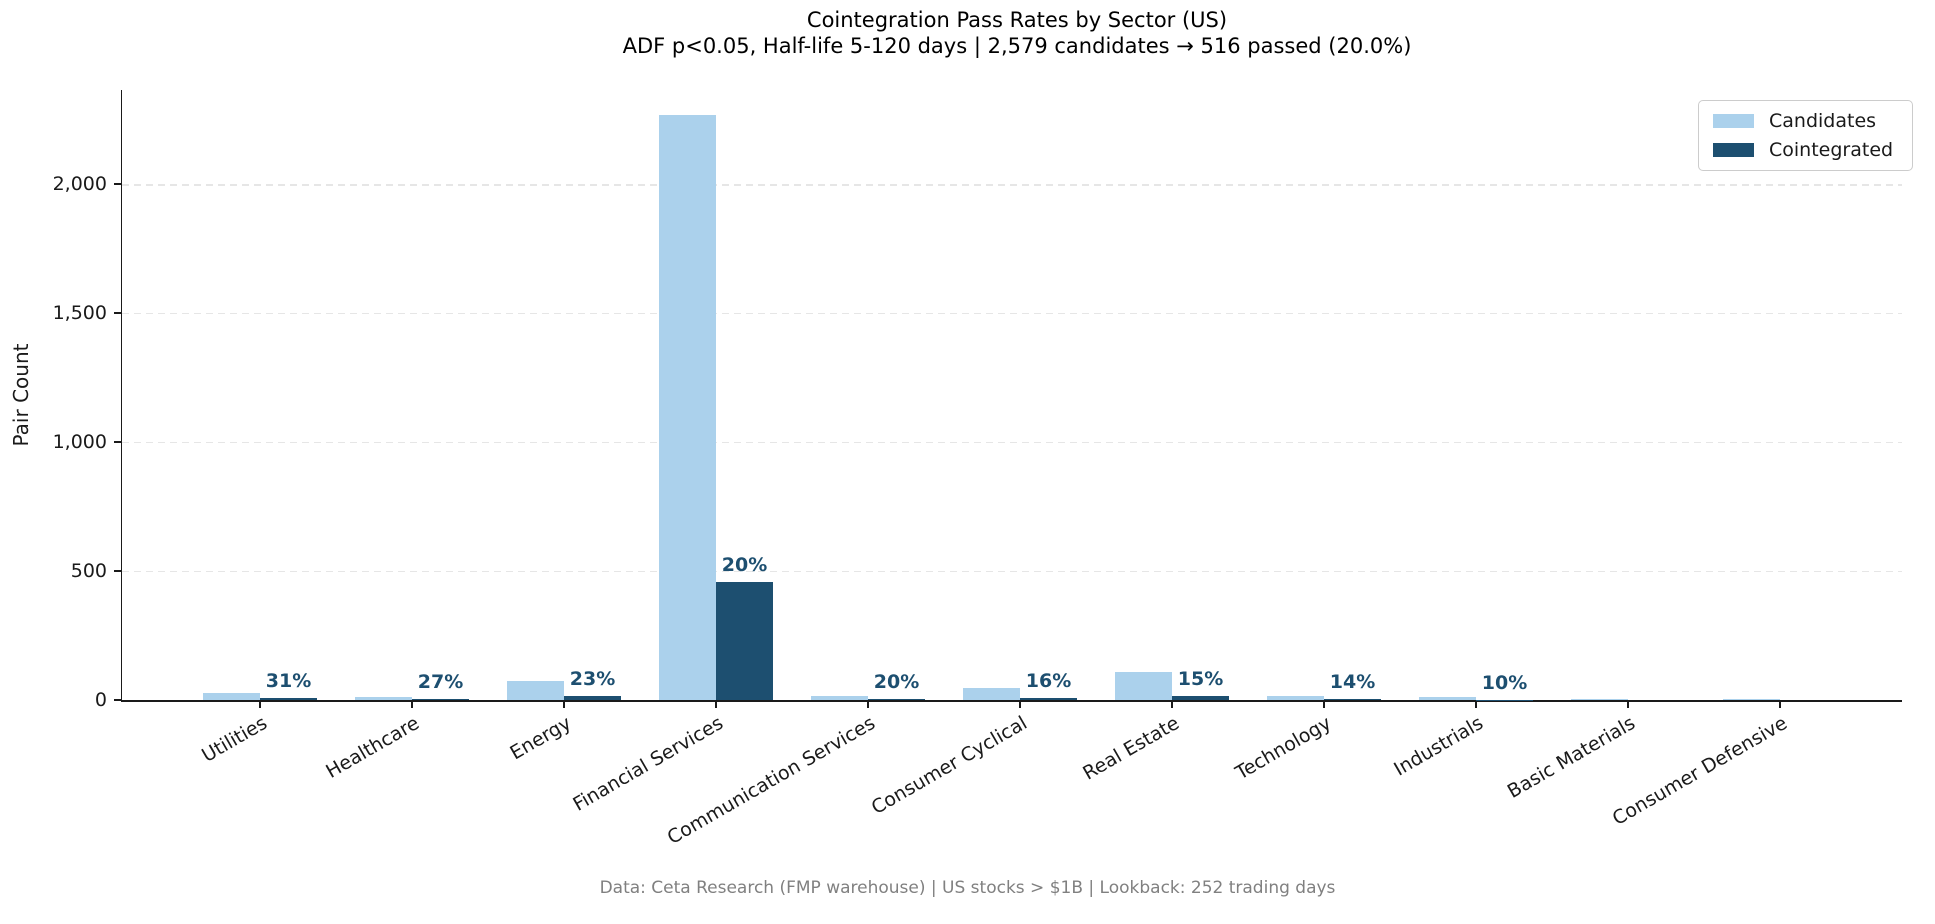 The height and width of the screenshot is (924, 1935). Describe the element at coordinates (1017, 20) in the screenshot. I see `chart-title: Cointegration Pass Rates by Sector (US)` at that location.